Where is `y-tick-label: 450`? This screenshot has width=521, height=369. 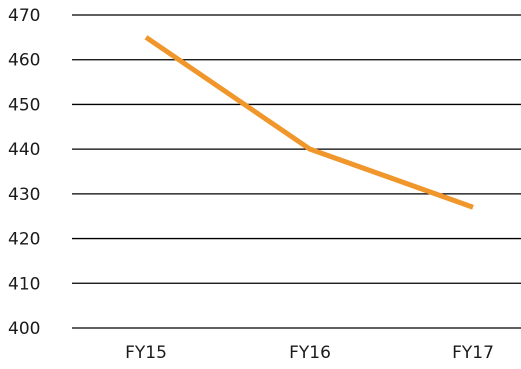 y-tick-label: 450 is located at coordinates (24, 105).